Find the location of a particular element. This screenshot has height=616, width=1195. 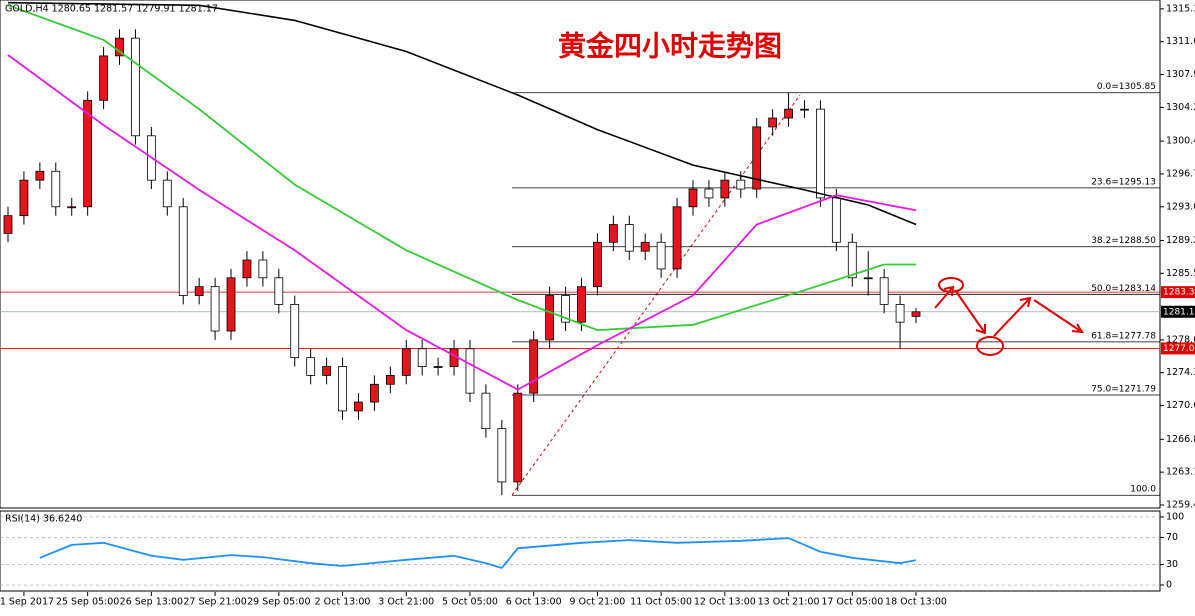

x-tick-label: 13 Oct 21:00 is located at coordinates (789, 602).